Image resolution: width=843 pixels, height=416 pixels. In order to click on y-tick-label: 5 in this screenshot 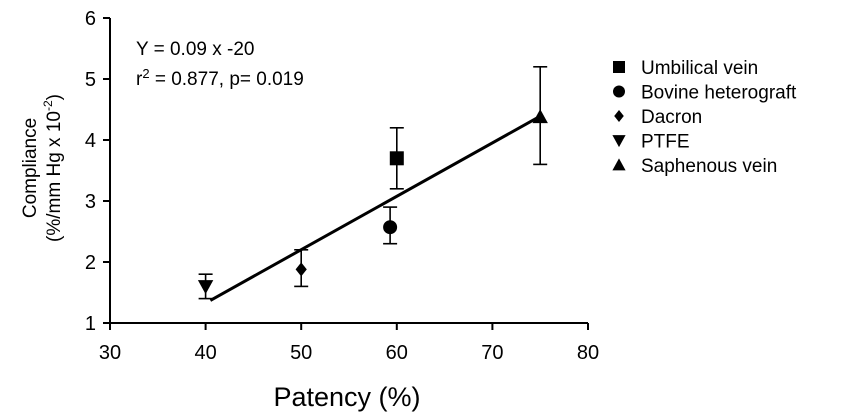, I will do `click(90, 80)`.